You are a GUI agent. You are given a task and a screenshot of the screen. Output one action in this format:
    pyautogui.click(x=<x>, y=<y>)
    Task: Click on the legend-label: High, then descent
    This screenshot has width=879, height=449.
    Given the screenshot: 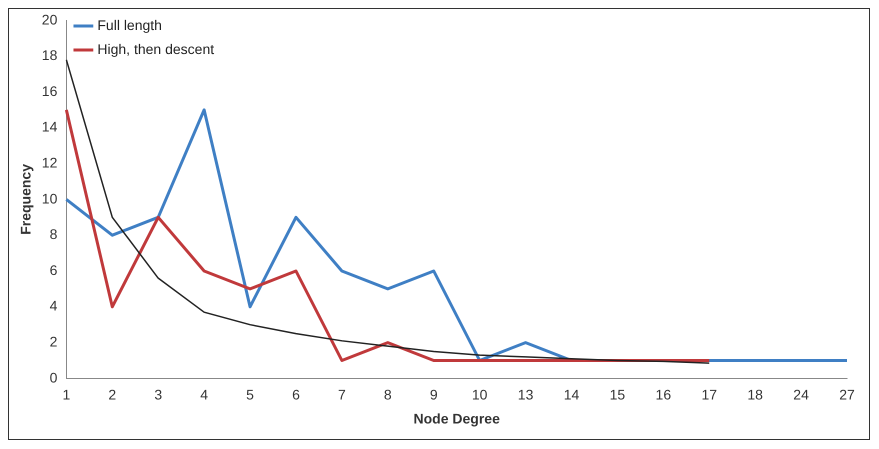 What is the action you would take?
    pyautogui.click(x=155, y=48)
    